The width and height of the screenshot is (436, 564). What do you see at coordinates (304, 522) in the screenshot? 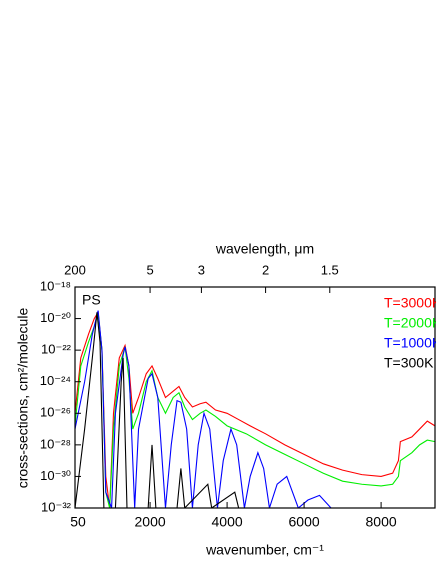
I see `x-tick-label: 6000` at bounding box center [304, 522].